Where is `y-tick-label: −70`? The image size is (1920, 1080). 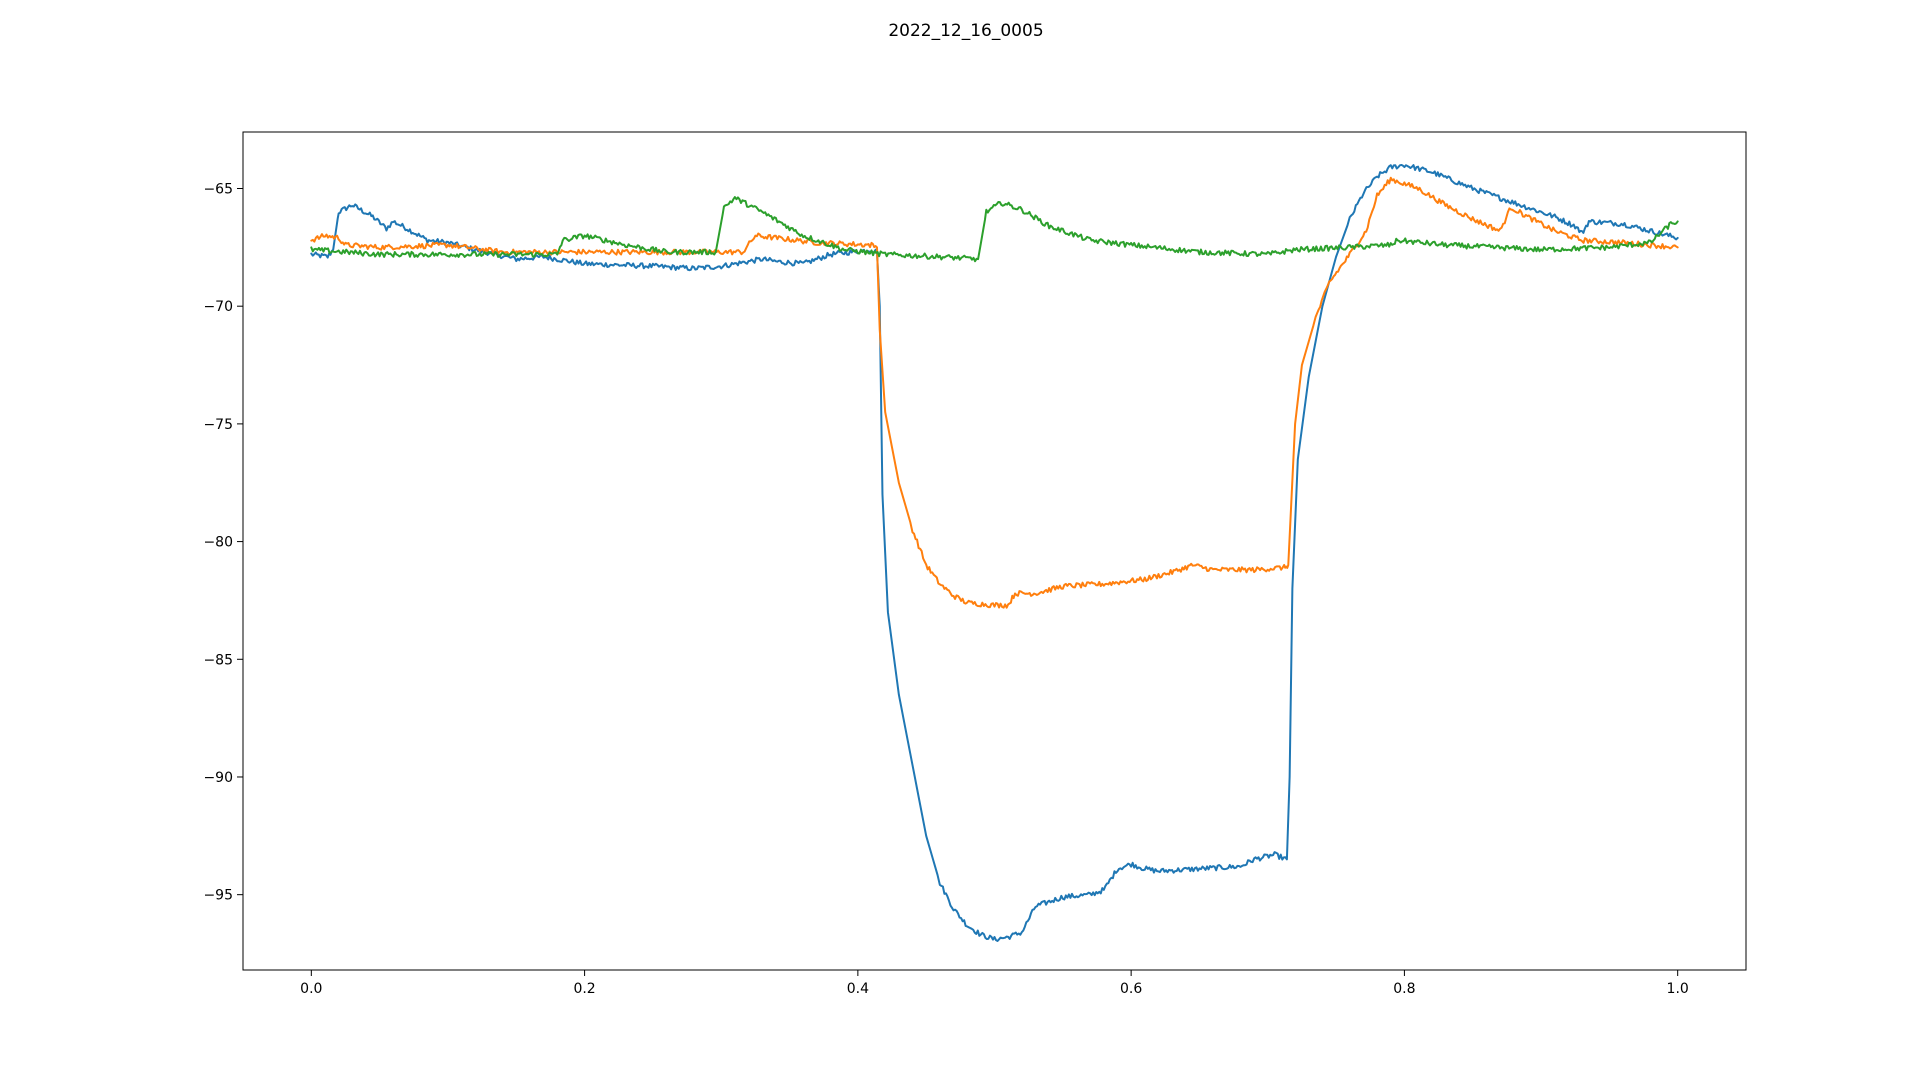
y-tick-label: −70 is located at coordinates (218, 307).